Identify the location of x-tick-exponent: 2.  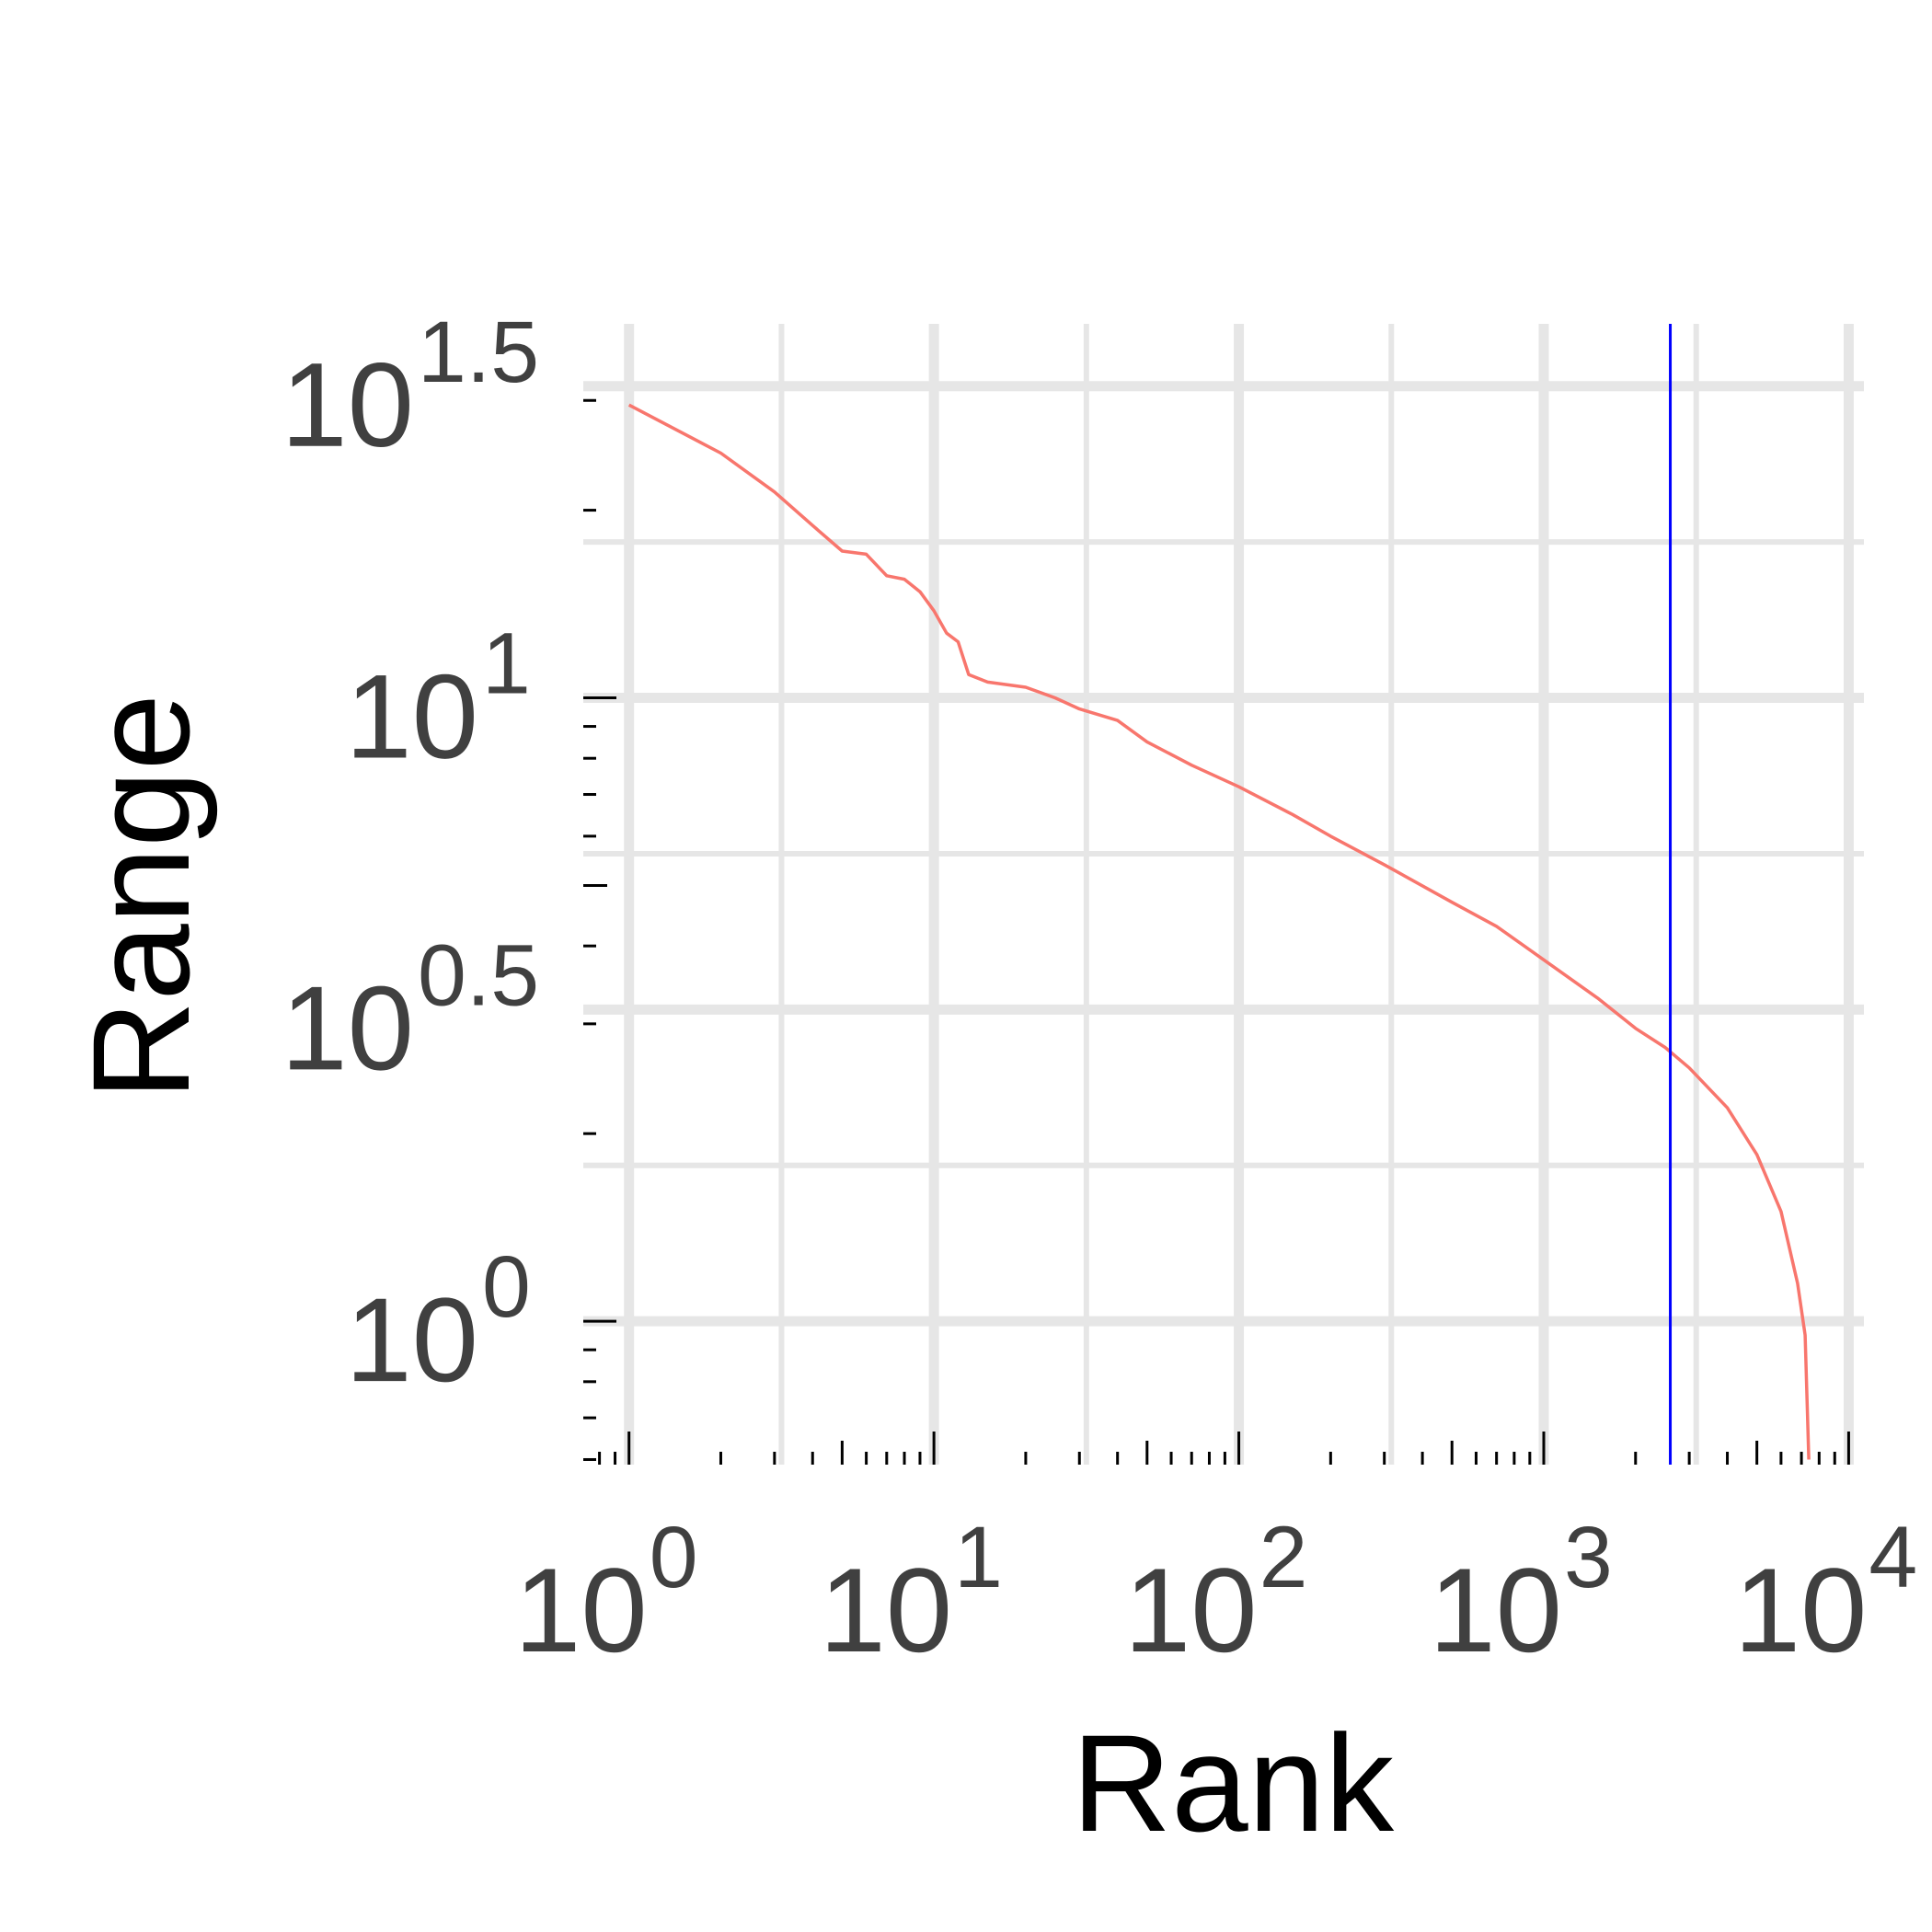
(1283, 1557).